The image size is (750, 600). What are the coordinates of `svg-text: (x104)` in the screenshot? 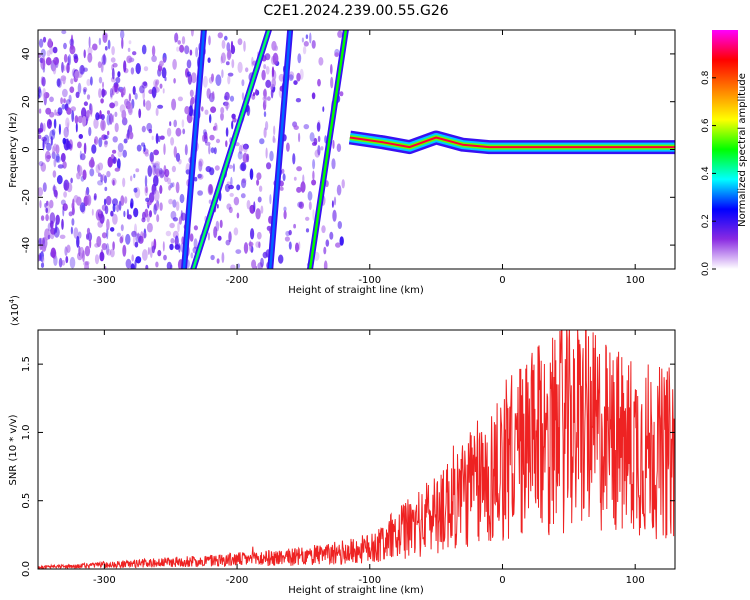 It's located at (14, 310).